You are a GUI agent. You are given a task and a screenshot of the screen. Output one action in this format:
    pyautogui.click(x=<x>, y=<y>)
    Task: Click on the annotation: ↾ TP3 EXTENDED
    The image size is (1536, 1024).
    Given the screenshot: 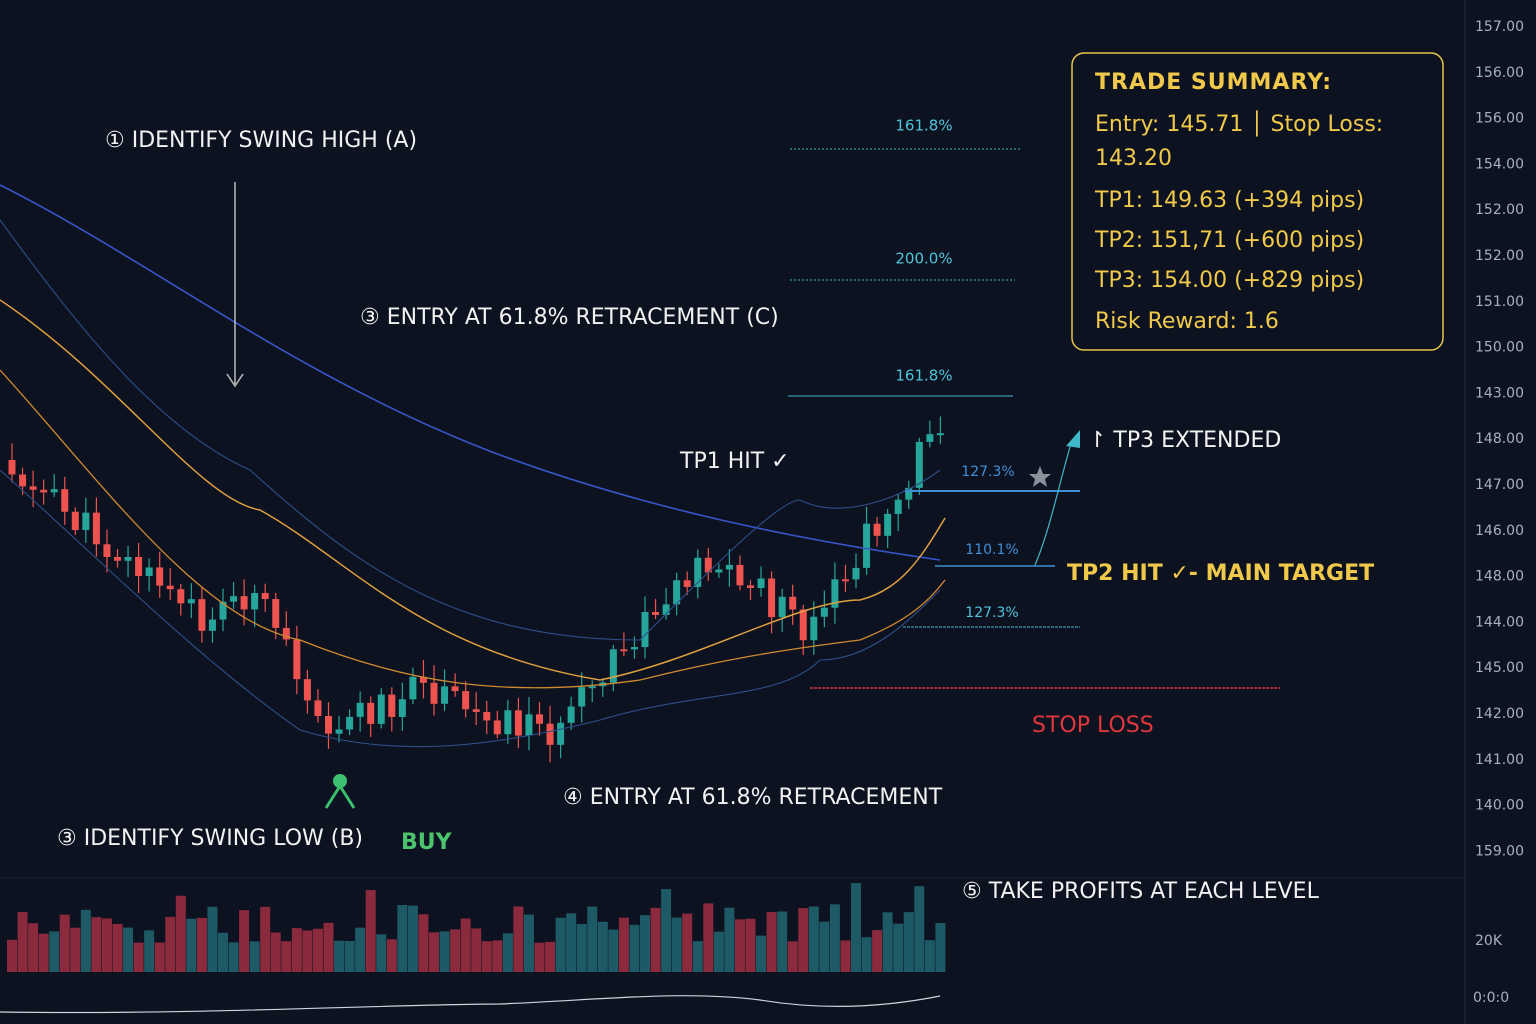 What is the action you would take?
    pyautogui.click(x=1184, y=440)
    